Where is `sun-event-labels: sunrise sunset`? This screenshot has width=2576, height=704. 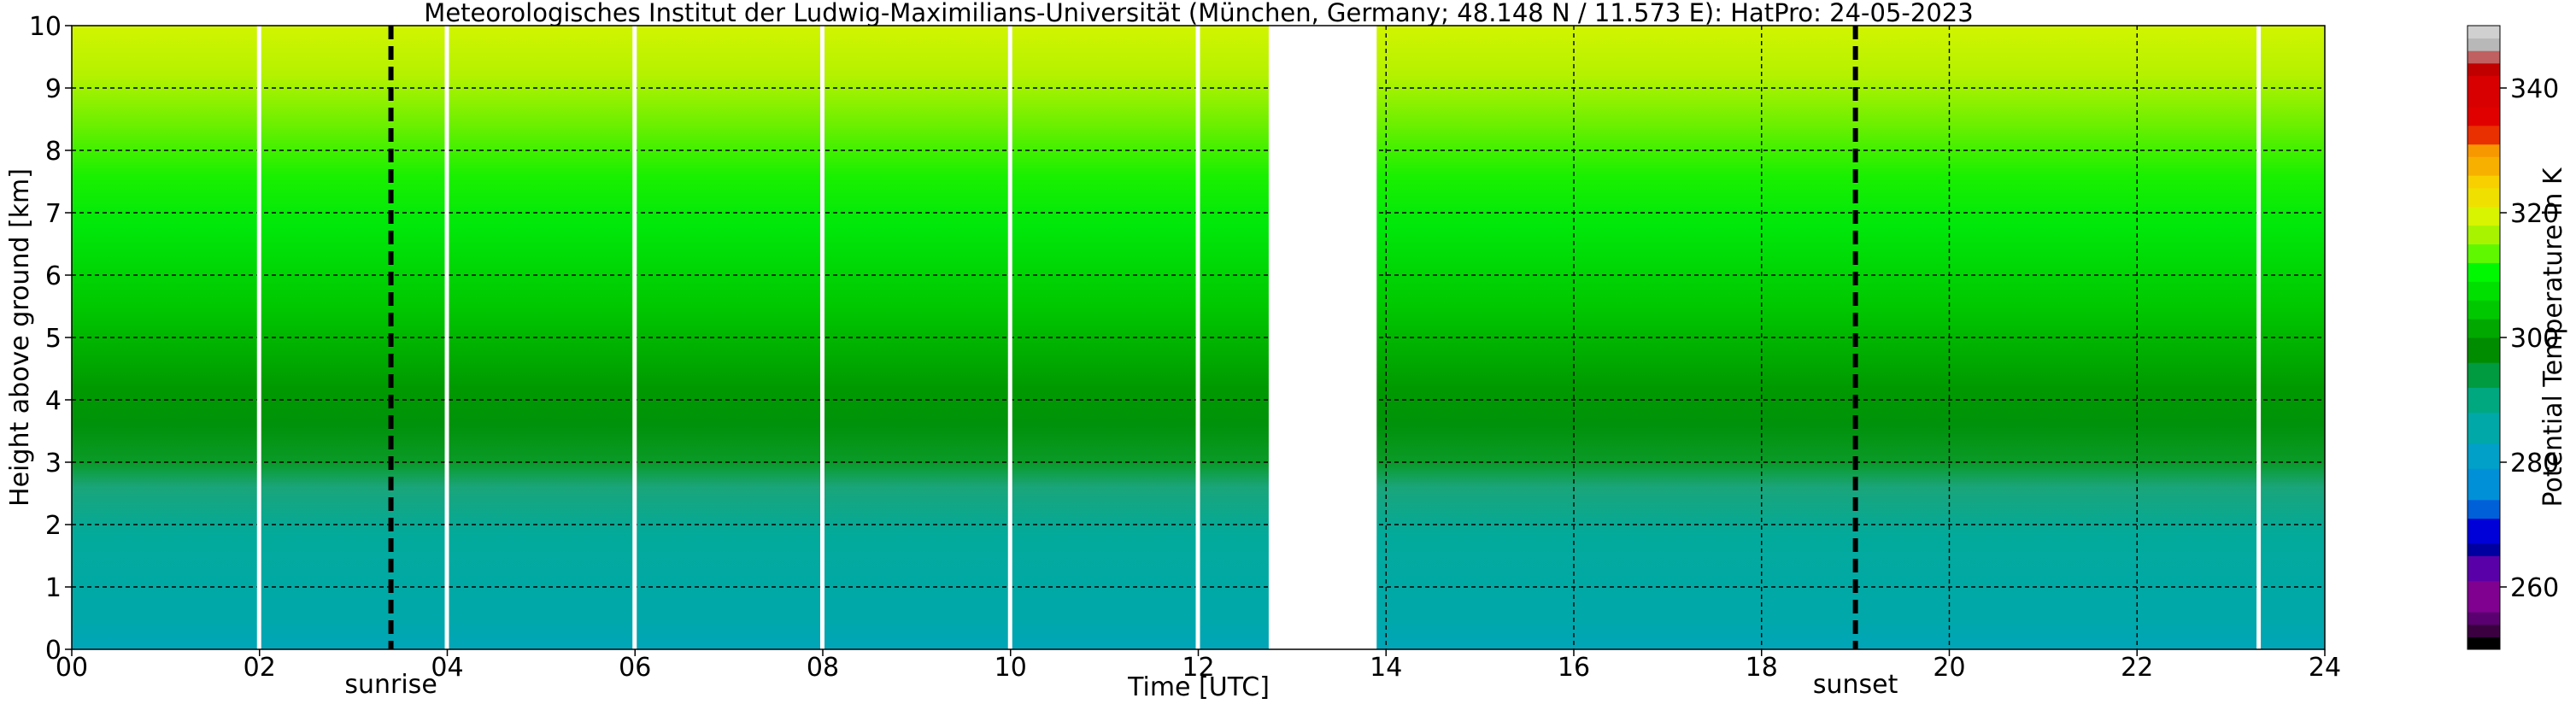
sun-event-labels: sunrise sunset is located at coordinates (1121, 685).